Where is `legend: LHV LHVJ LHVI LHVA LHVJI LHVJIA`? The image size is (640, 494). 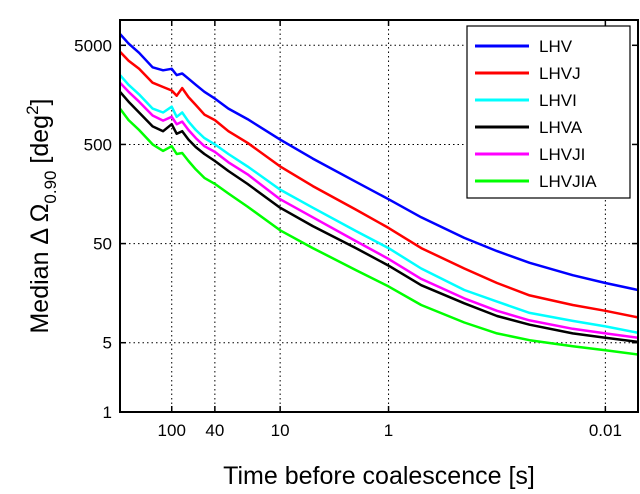
legend: LHV LHVJ LHVI LHVA LHVJI LHVJIA is located at coordinates (548, 112).